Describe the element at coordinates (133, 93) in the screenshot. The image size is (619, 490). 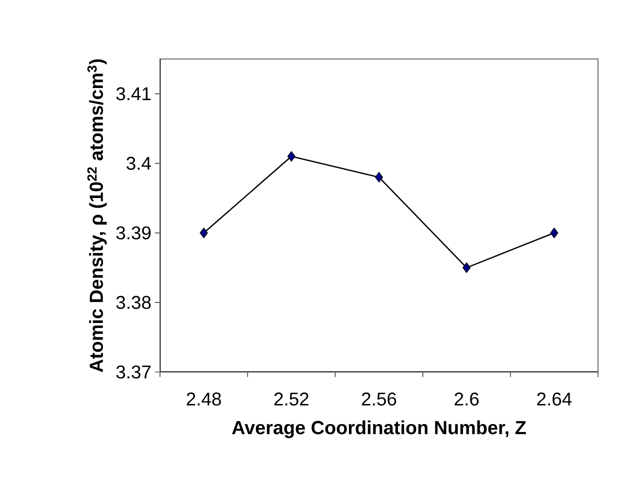
I see `y-tick-label: 3.41` at that location.